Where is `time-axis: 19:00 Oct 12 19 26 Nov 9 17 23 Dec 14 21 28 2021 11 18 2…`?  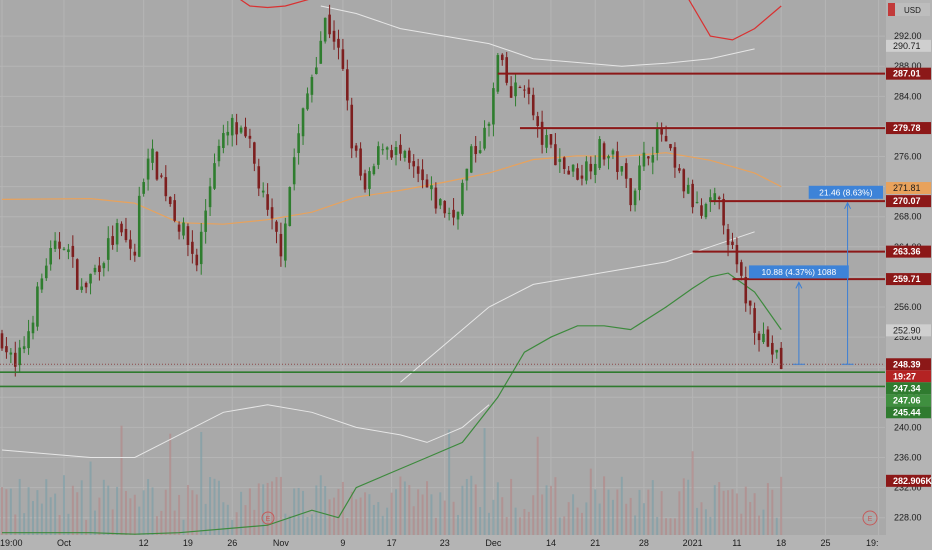 time-axis: 19:00 Oct 12 19 26 Nov 9 17 23 Dec 14 21 28 2021 11 18 2… is located at coordinates (443, 542).